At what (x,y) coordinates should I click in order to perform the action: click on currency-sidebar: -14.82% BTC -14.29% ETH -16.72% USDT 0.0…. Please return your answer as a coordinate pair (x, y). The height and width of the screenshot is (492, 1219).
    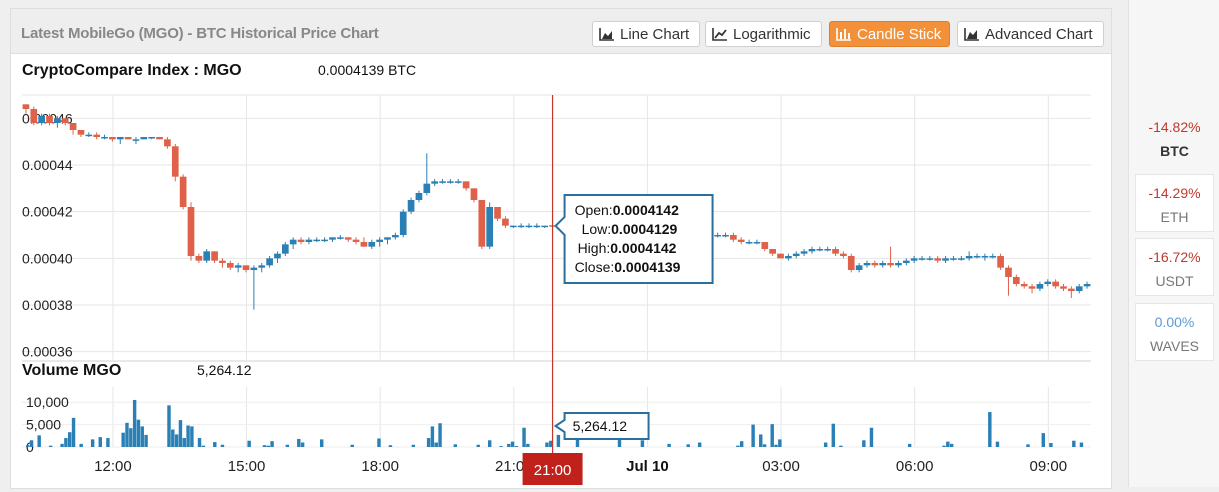
    Looking at the image, I should click on (1173, 243).